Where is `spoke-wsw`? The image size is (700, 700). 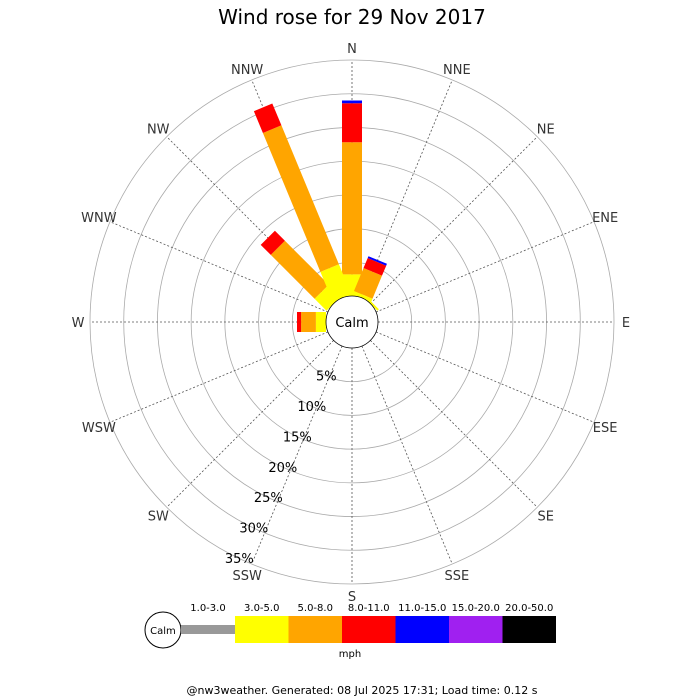 spoke-wsw is located at coordinates (219, 377).